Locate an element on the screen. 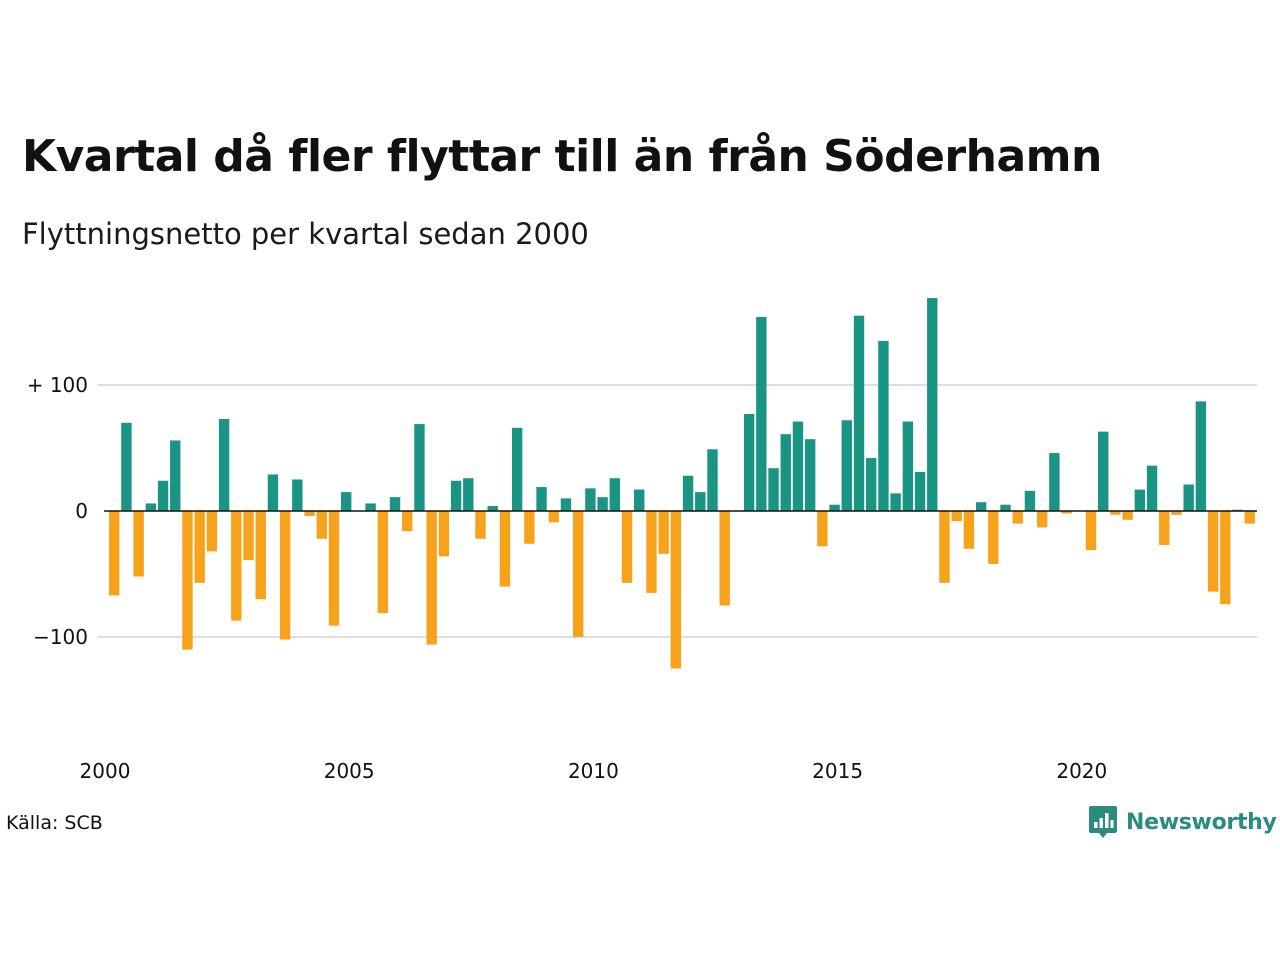  bar-2000-k4 is located at coordinates (151, 507).